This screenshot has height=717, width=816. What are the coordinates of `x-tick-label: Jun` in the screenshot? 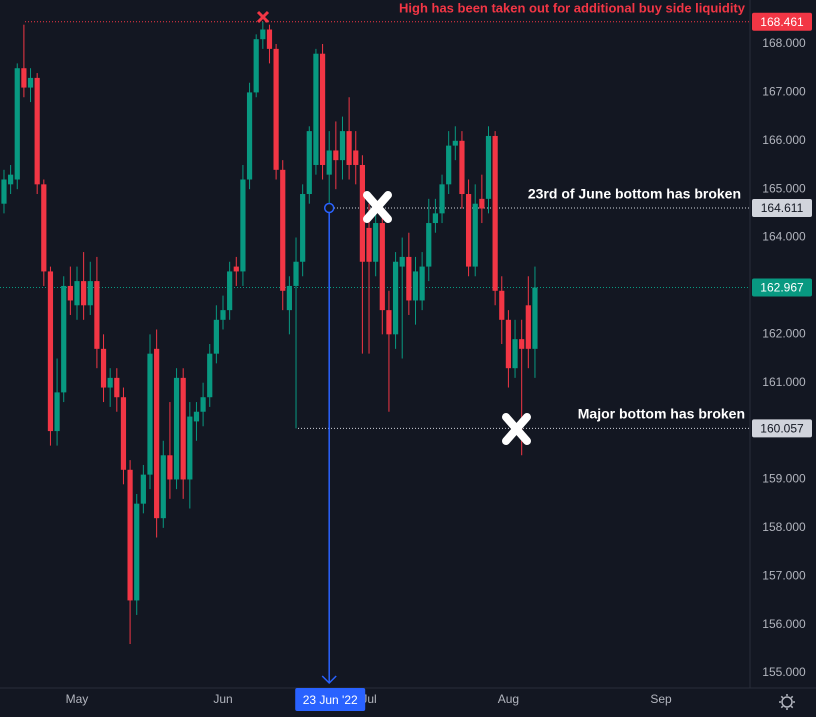 It's located at (222, 699).